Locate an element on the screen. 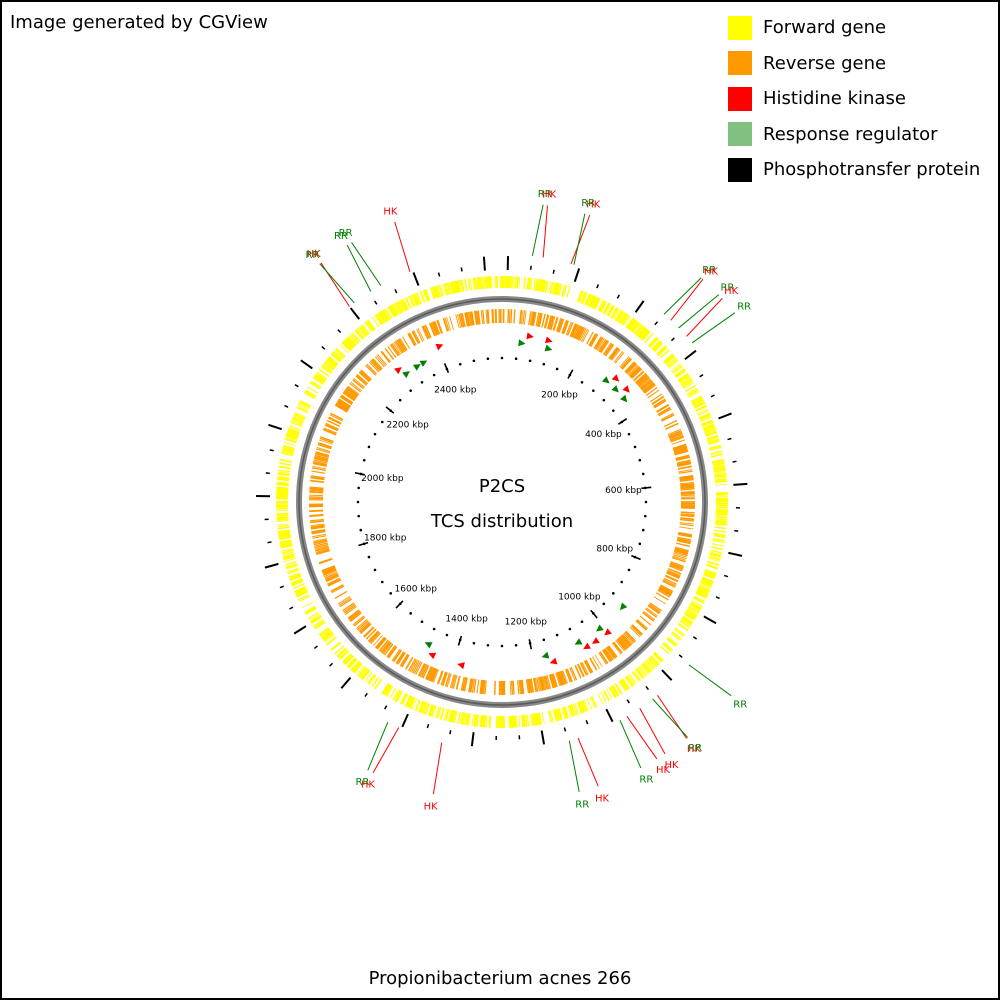 The width and height of the screenshot is (1000, 1000). hk-label: HK is located at coordinates (602, 799).